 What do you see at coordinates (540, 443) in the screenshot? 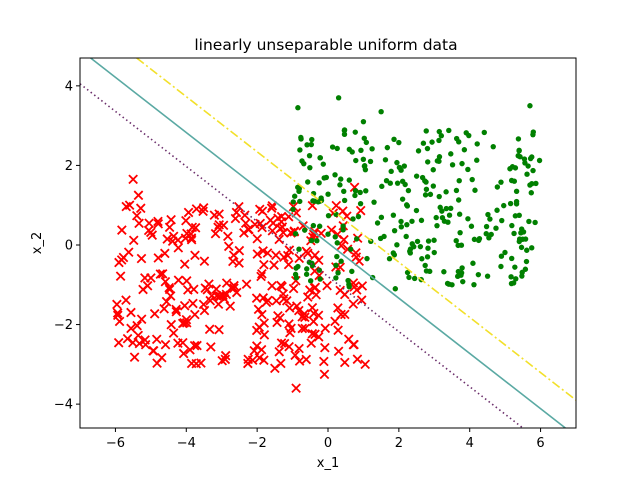
I see `x-tick-label: 6` at bounding box center [540, 443].